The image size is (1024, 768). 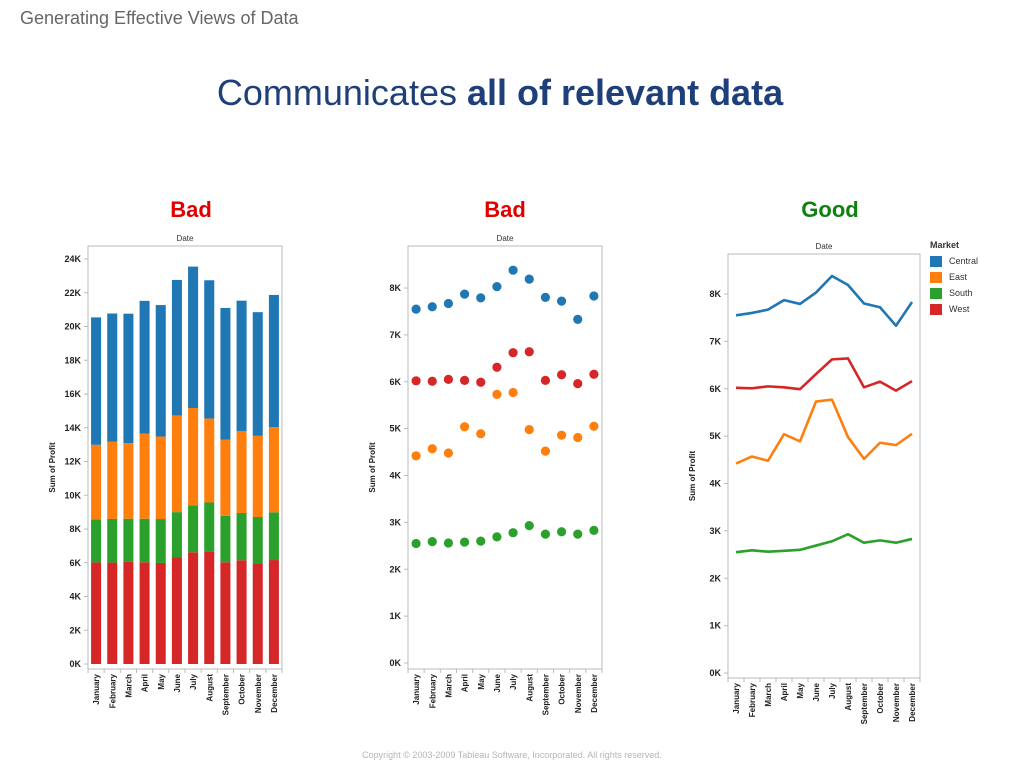 I want to click on slide-title: Communicates all of relevant data, so click(x=500, y=93).